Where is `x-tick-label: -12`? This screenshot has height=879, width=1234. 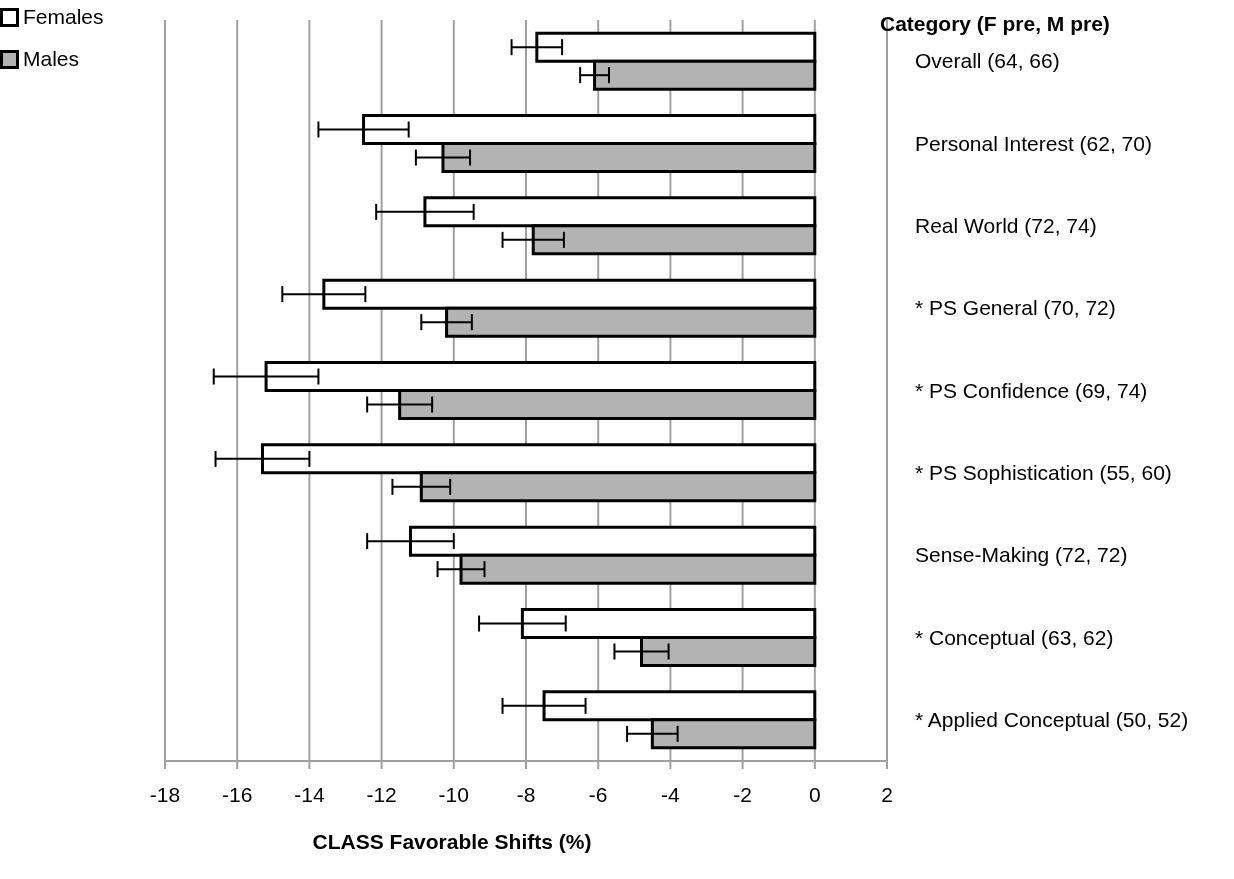
x-tick-label: -12 is located at coordinates (381, 794).